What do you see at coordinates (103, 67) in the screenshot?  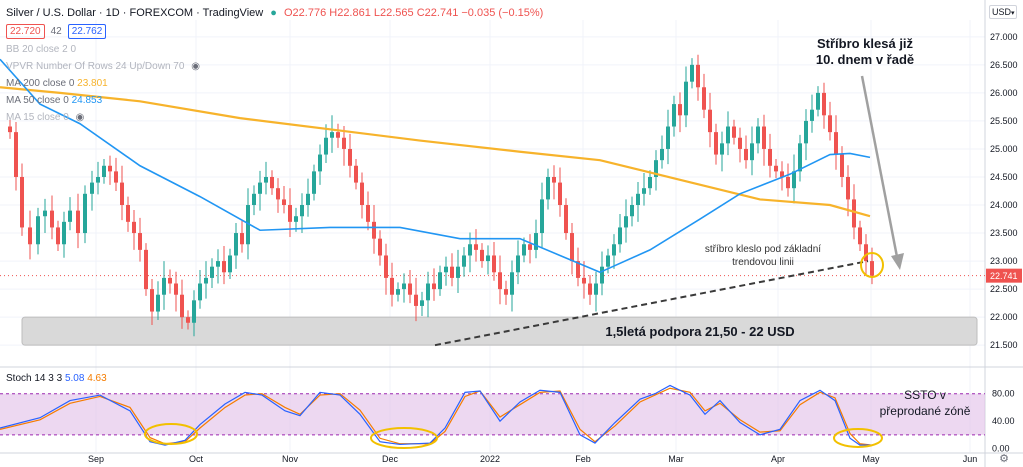 I see `indicator-vpvr: VPVR Number Of Rows 24 Up/Down 70 ◉` at bounding box center [103, 67].